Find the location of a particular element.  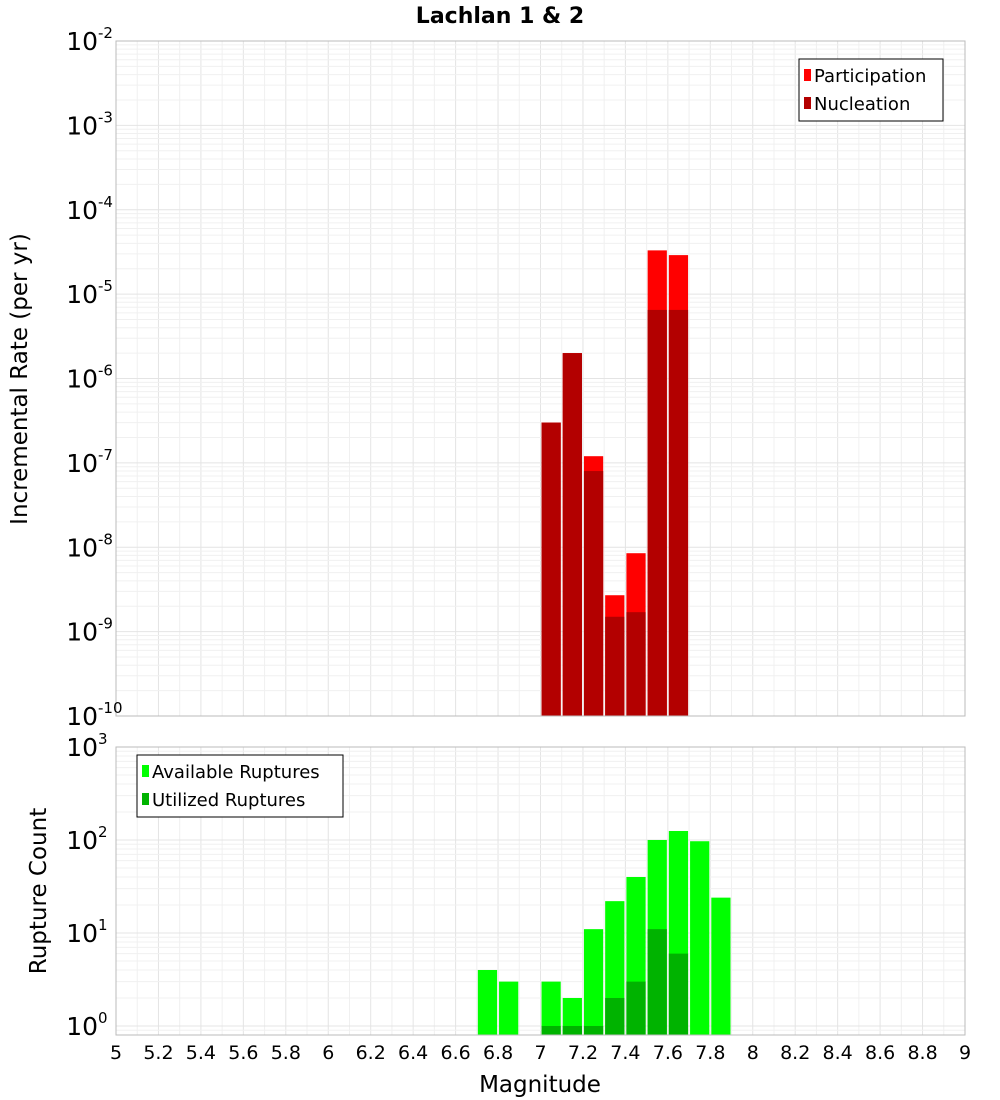

rate-y-tick-exponent: -8 is located at coordinates (105, 539).